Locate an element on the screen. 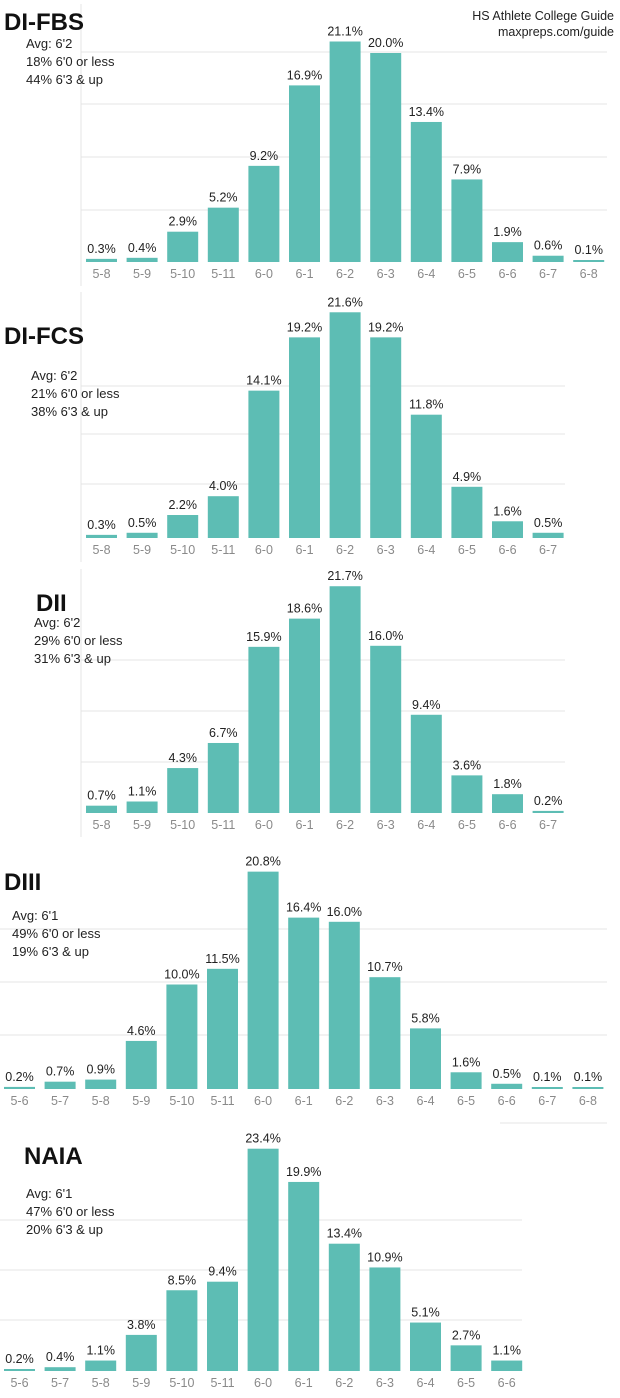 This screenshot has width=620, height=1398. data-label: 11.8% is located at coordinates (426, 405).